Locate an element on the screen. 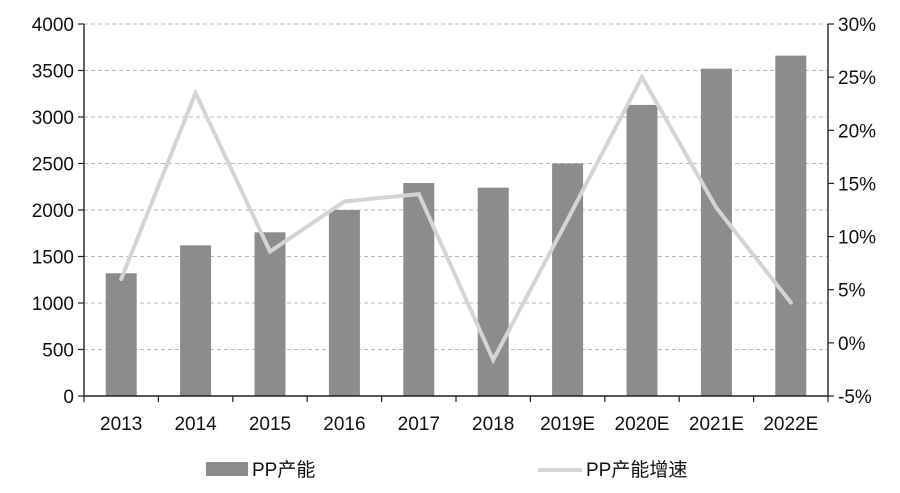 The height and width of the screenshot is (493, 900). left-tick-label: 2000 is located at coordinates (53, 211).